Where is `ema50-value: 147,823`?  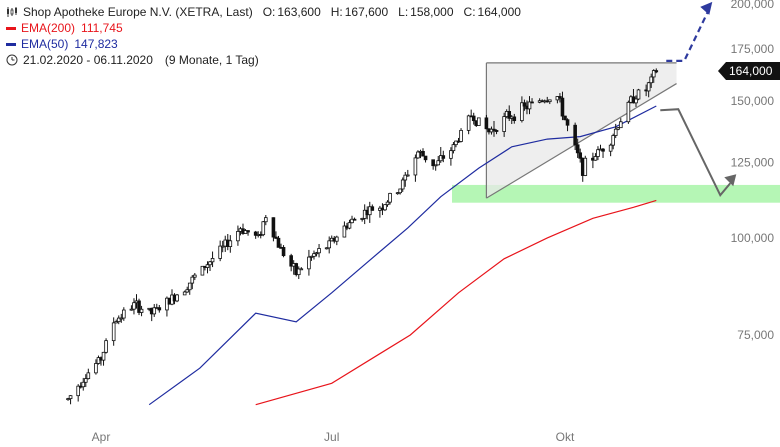 ema50-value: 147,823 is located at coordinates (96, 44).